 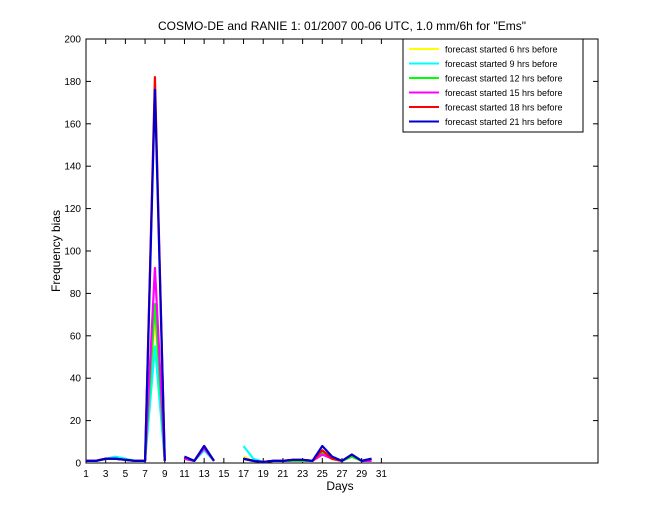 What do you see at coordinates (56, 251) in the screenshot?
I see `y-axis-label: Frequency bias` at bounding box center [56, 251].